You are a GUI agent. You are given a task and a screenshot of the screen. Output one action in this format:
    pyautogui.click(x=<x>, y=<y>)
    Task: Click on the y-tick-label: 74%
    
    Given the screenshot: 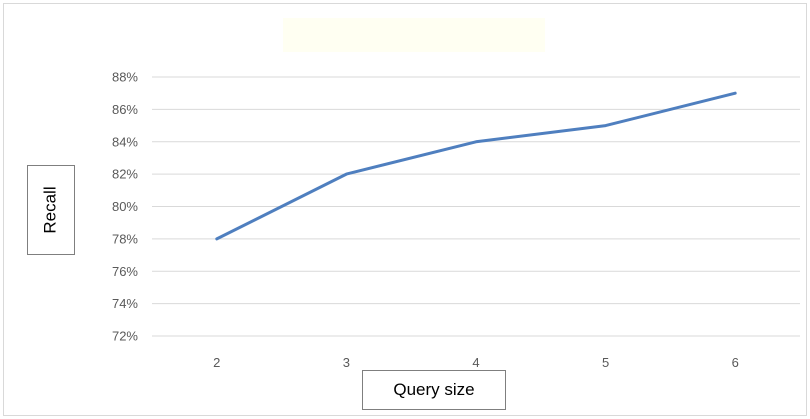 What is the action you would take?
    pyautogui.click(x=125, y=303)
    